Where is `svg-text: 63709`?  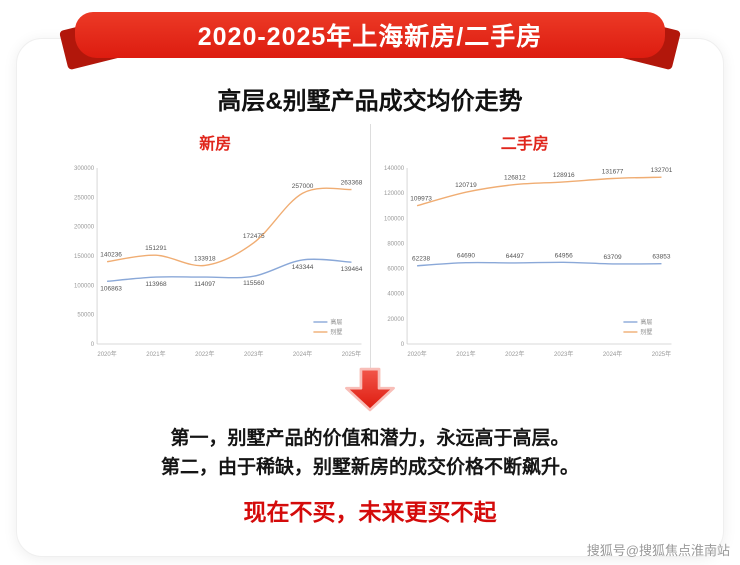 svg-text: 63709 is located at coordinates (612, 257).